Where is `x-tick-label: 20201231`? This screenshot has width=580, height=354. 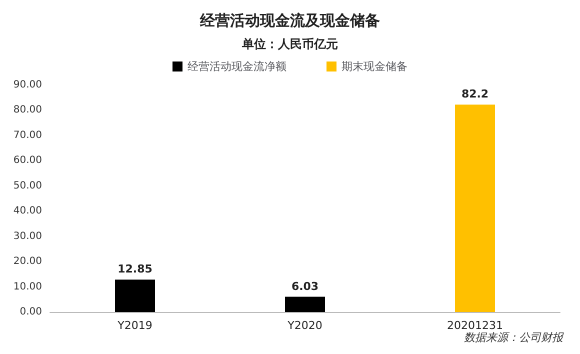
x-tick-label: 20201231 is located at coordinates (475, 325).